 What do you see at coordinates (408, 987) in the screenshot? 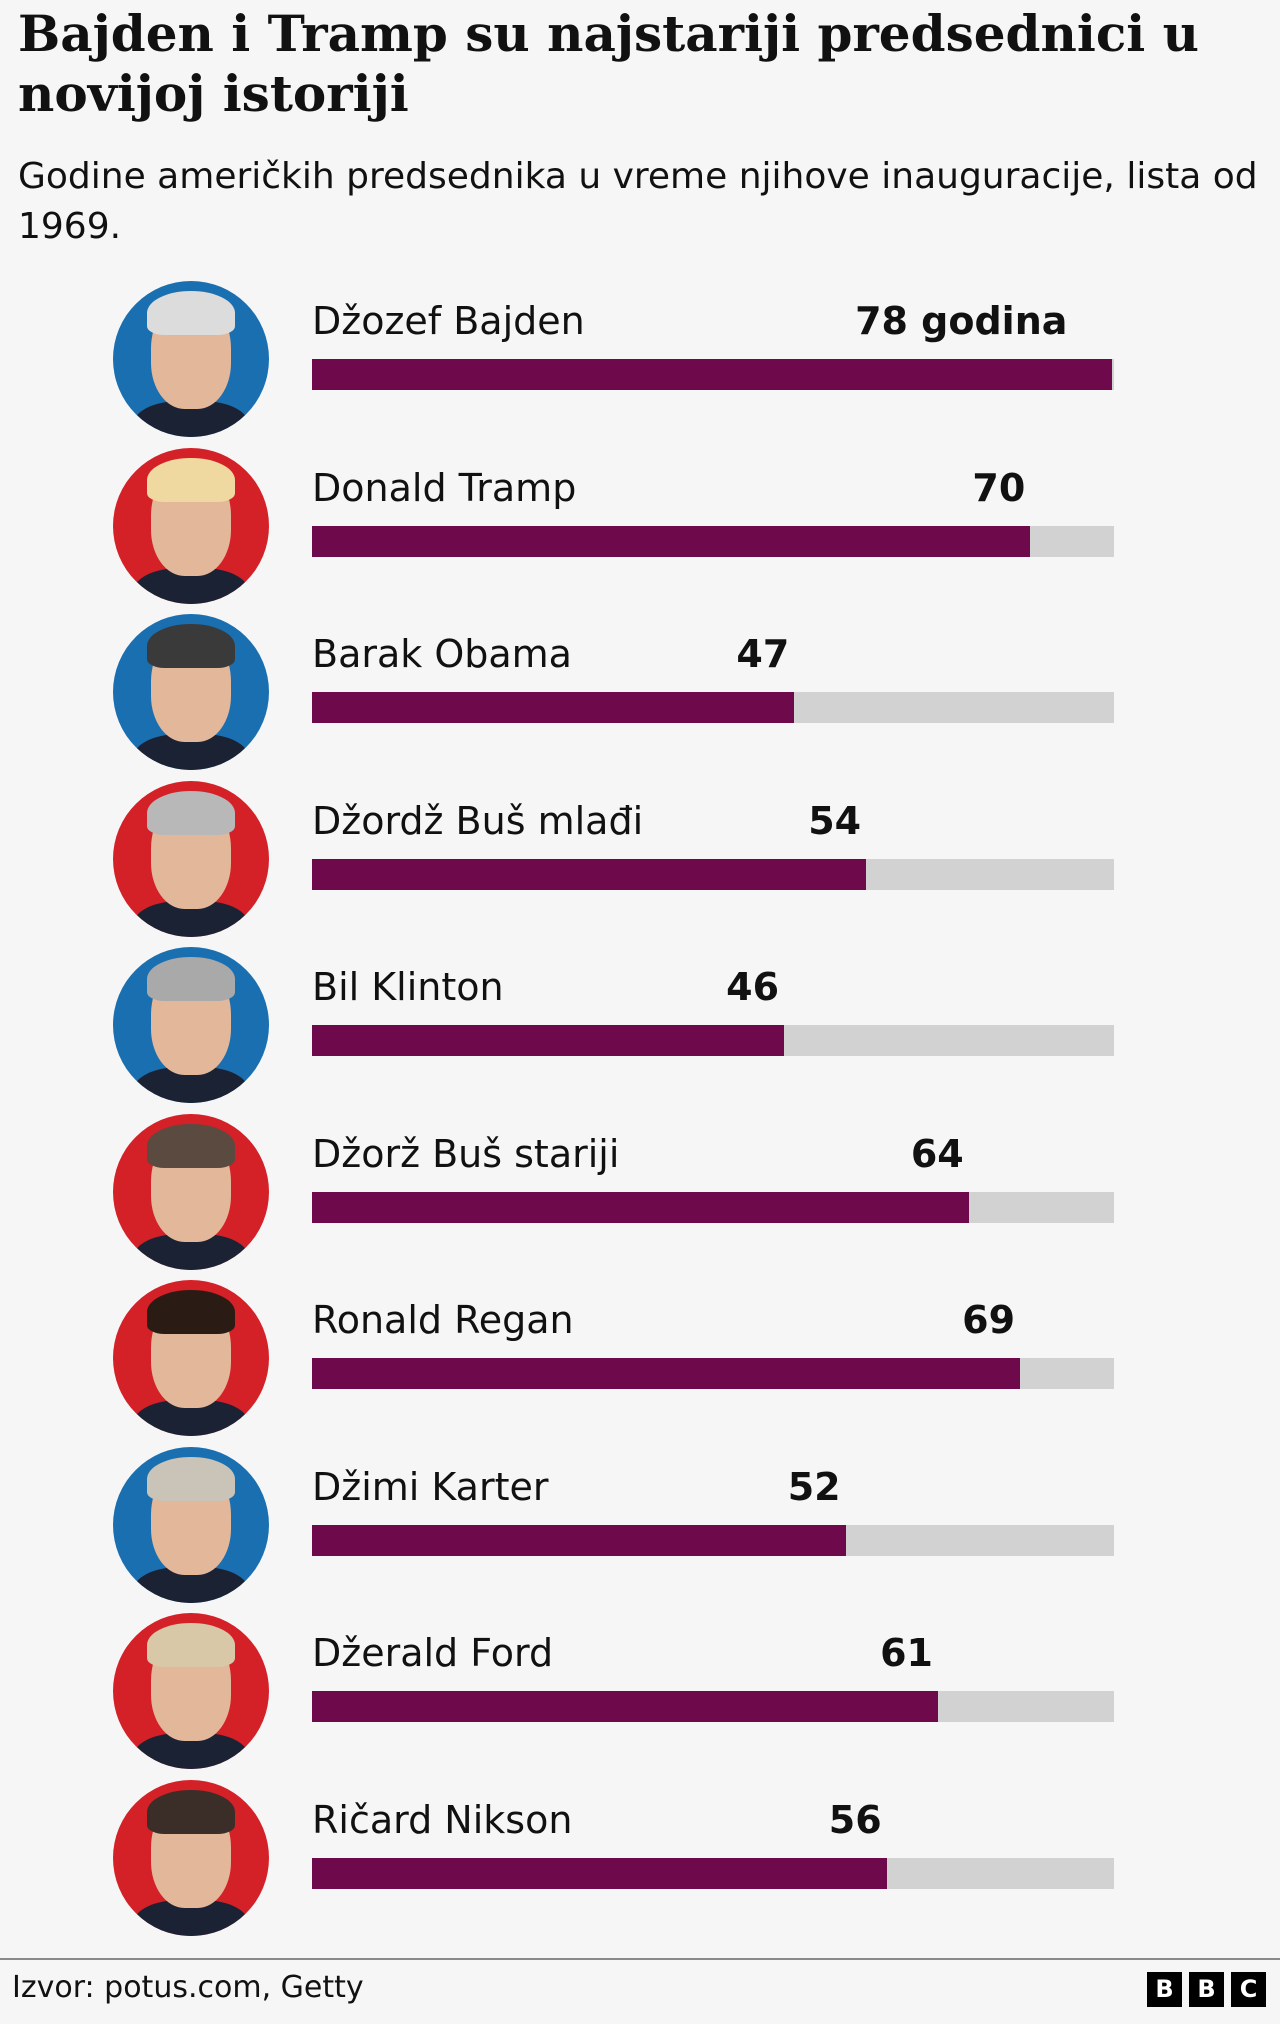
I see `category-label: Bil Klinton` at bounding box center [408, 987].